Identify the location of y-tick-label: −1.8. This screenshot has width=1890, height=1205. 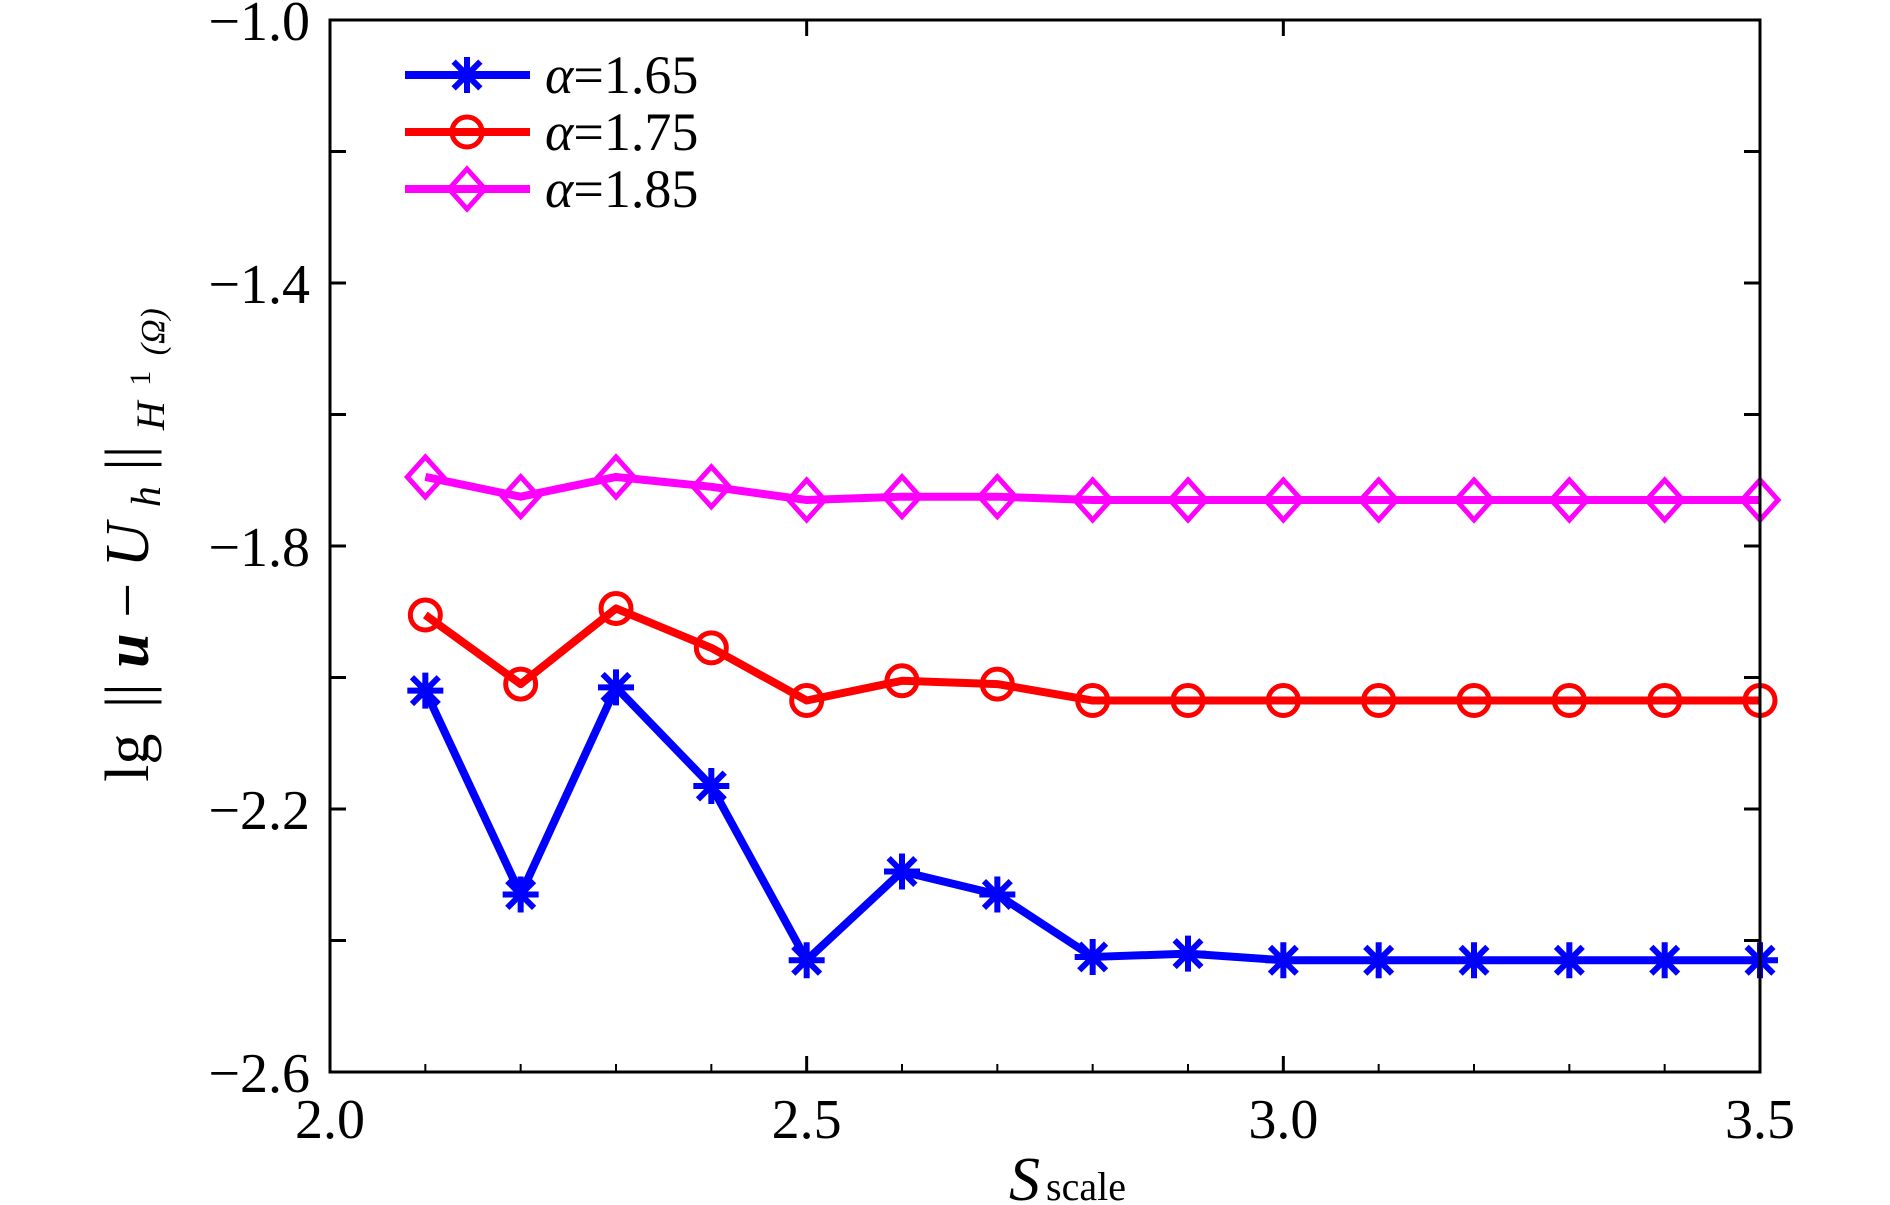
(259, 548).